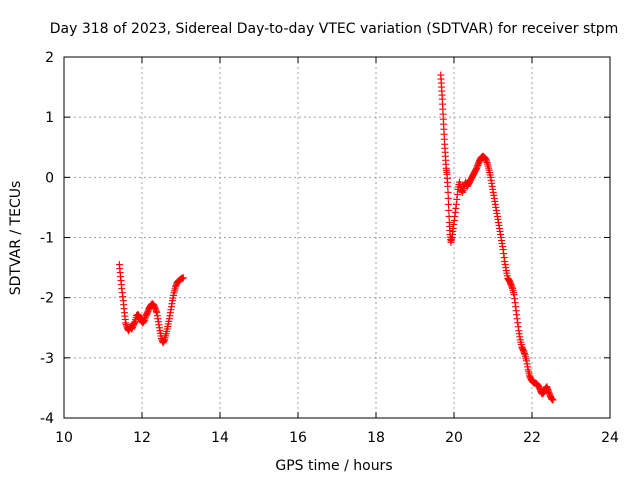 This screenshot has width=640, height=480. Describe the element at coordinates (610, 438) in the screenshot. I see `x-tick-label: 24` at that location.